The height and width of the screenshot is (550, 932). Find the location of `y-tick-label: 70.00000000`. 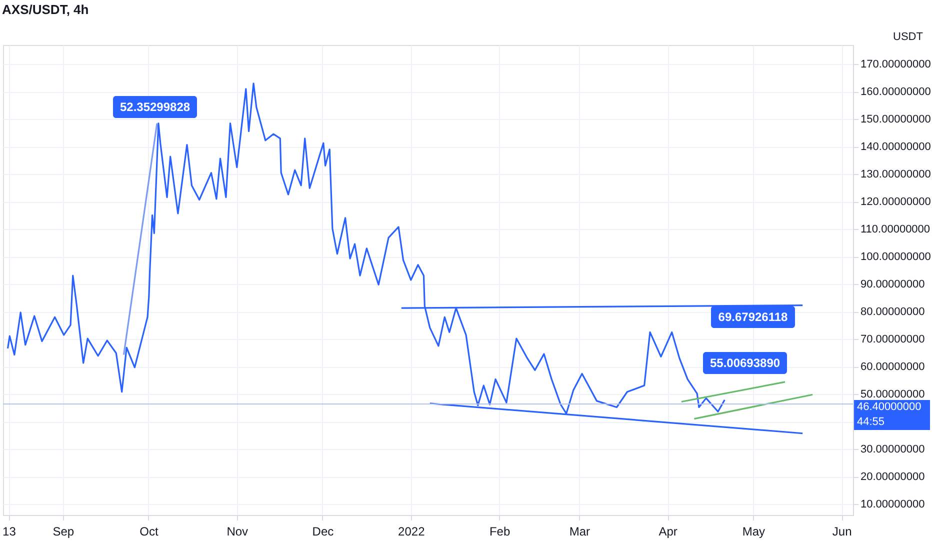

y-tick-label: 70.00000000 is located at coordinates (892, 340).